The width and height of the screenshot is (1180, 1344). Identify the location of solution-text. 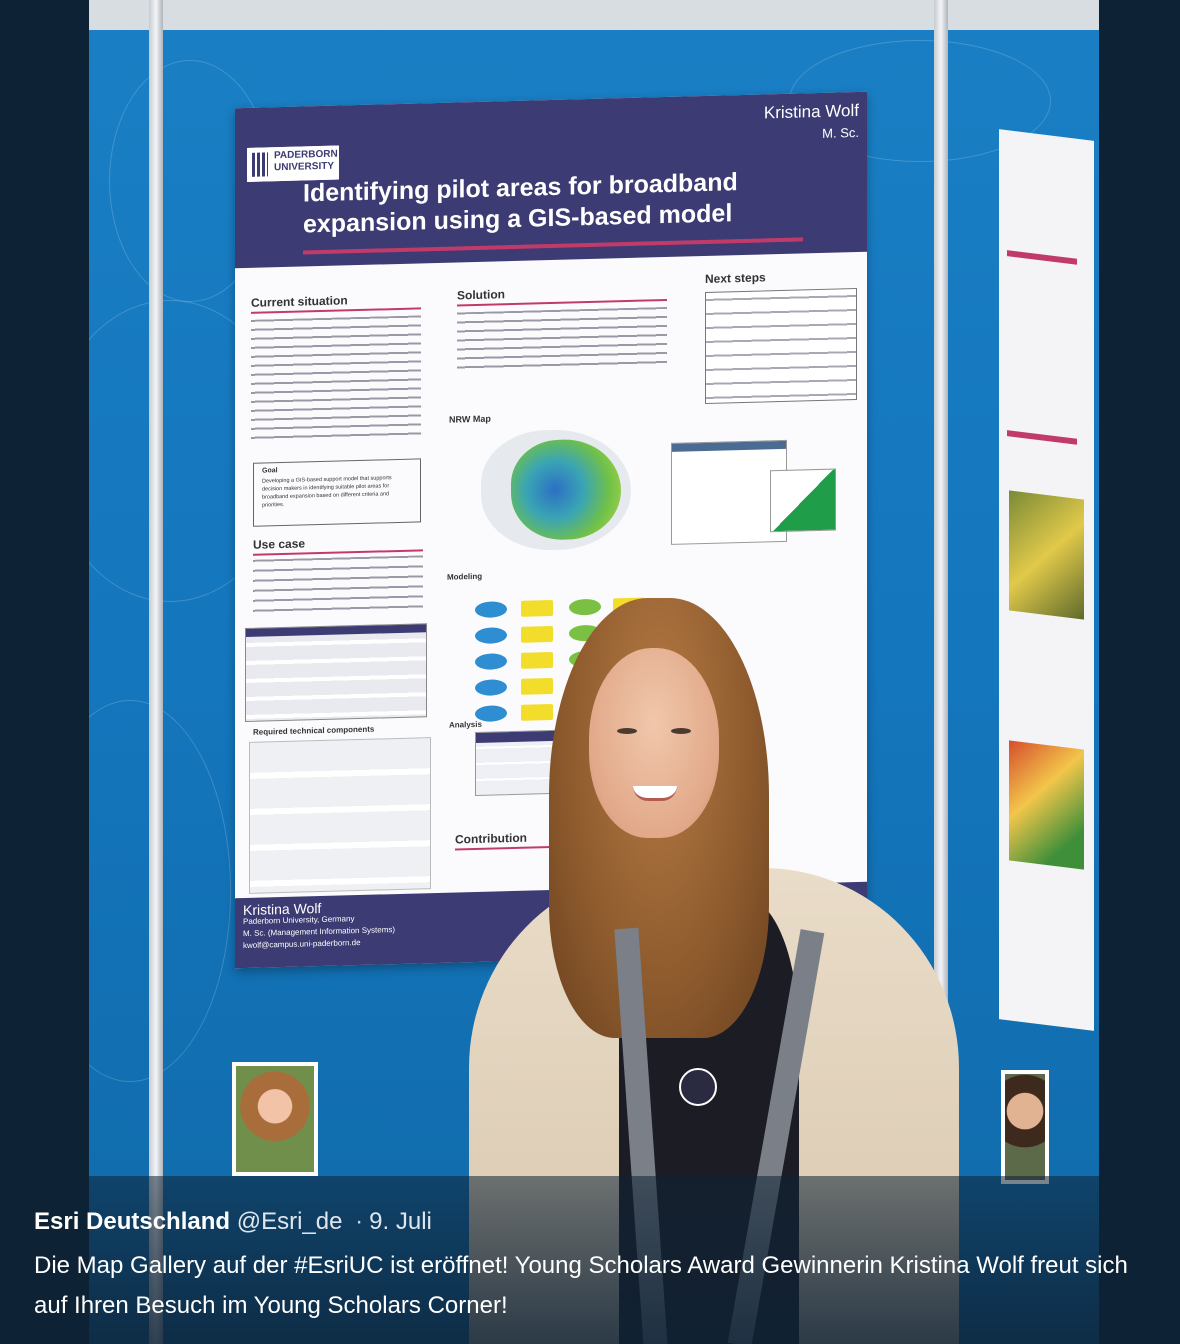
(562, 339).